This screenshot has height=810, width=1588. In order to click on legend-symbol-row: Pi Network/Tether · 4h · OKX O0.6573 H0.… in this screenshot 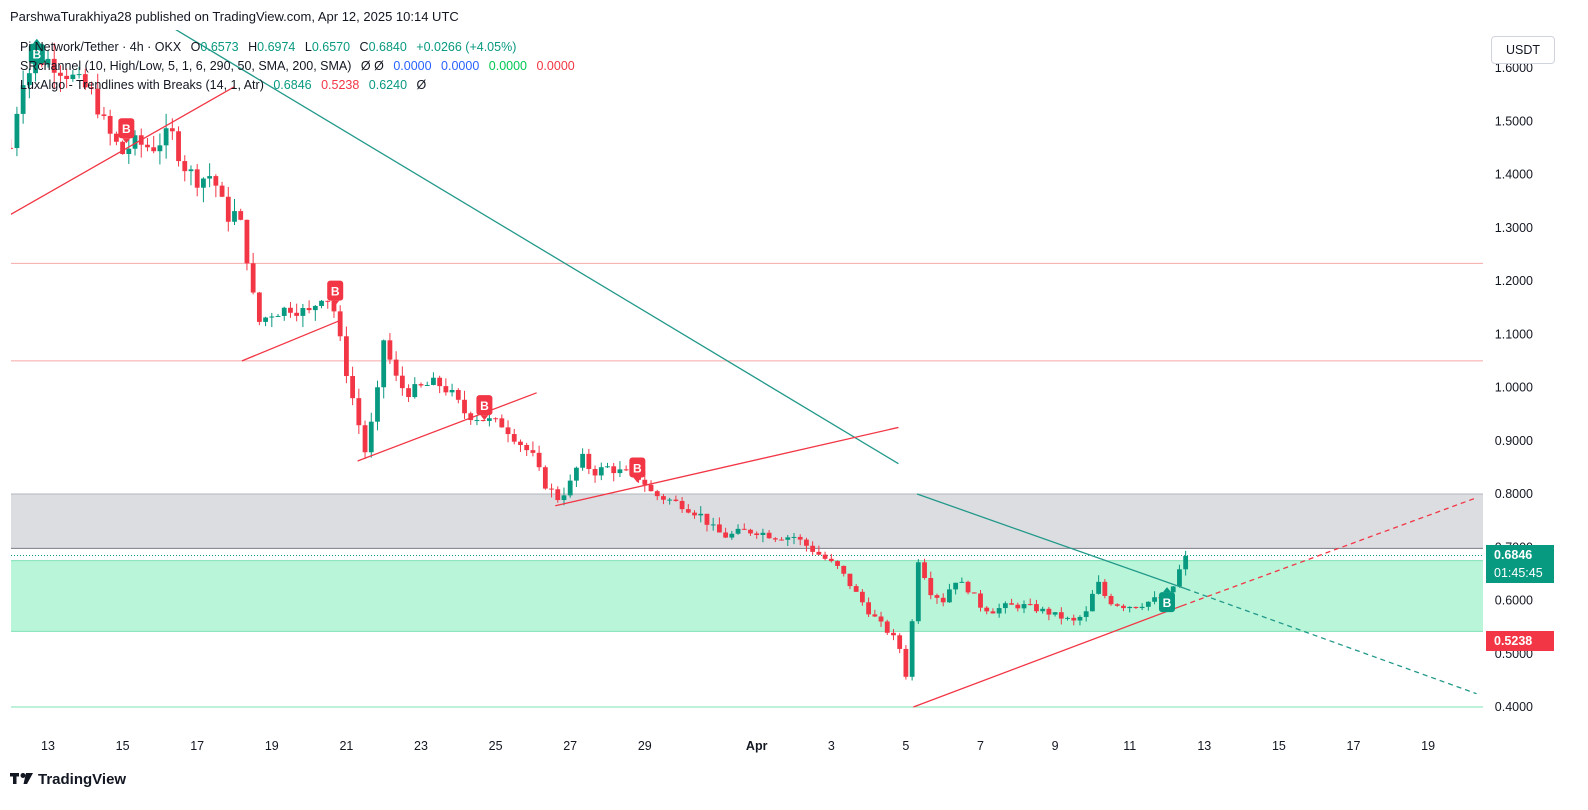, I will do `click(297, 47)`.